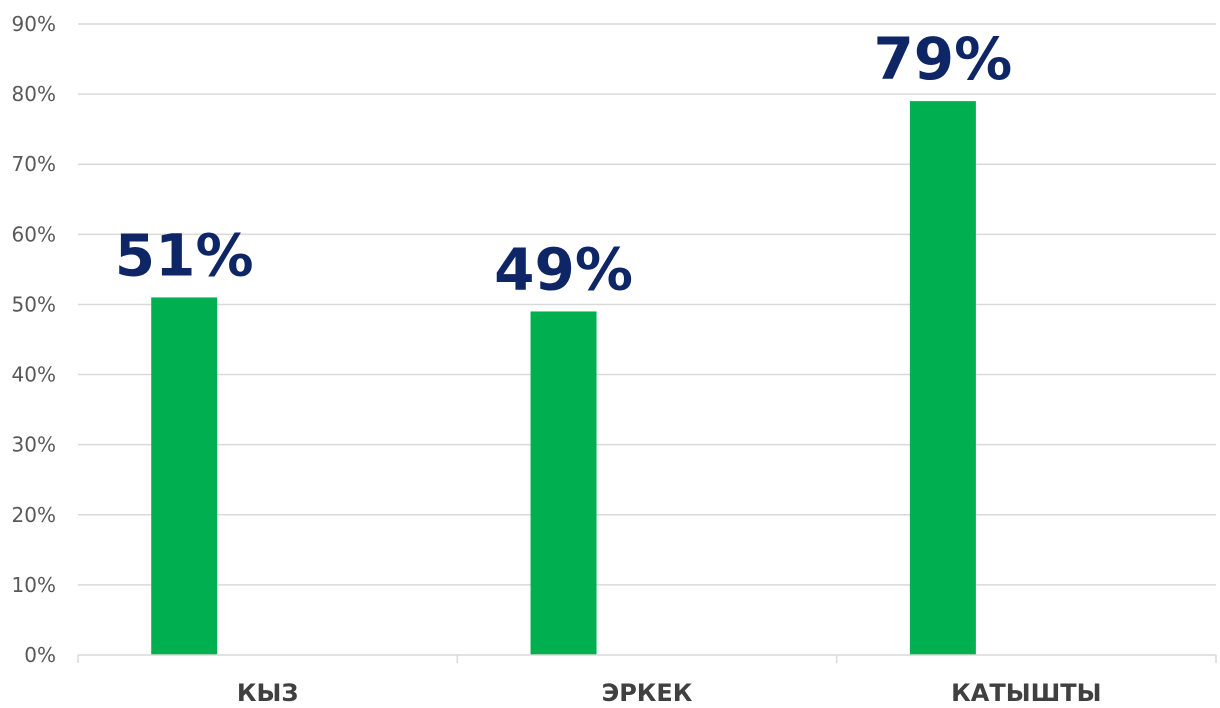  Describe the element at coordinates (34, 339) in the screenshot. I see `y-axis-tick-labels: 0% 10% 20% 30% 40% 50% 60% 70% 80% 90%` at that location.